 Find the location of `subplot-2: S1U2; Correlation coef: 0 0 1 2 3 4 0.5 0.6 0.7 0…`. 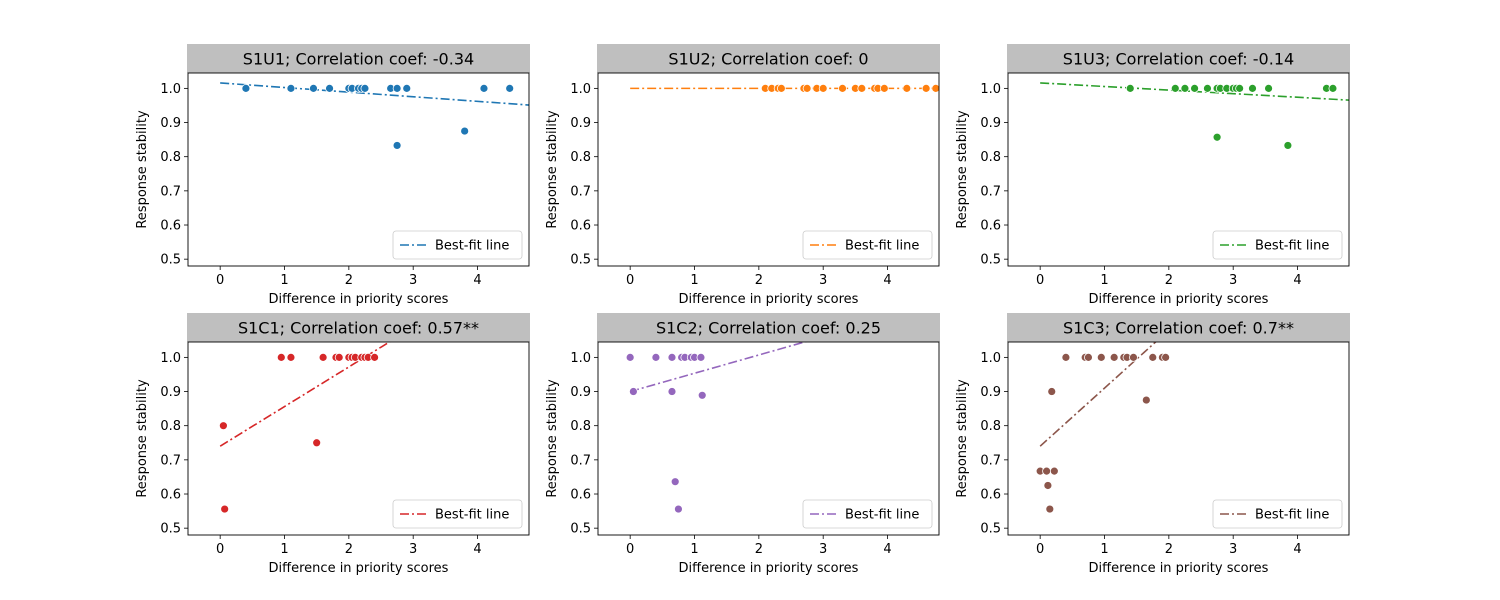

subplot-2: S1U2; Correlation coef: 0 0 1 2 3 4 0.5 0.6 0.7 0… is located at coordinates (742, 175).